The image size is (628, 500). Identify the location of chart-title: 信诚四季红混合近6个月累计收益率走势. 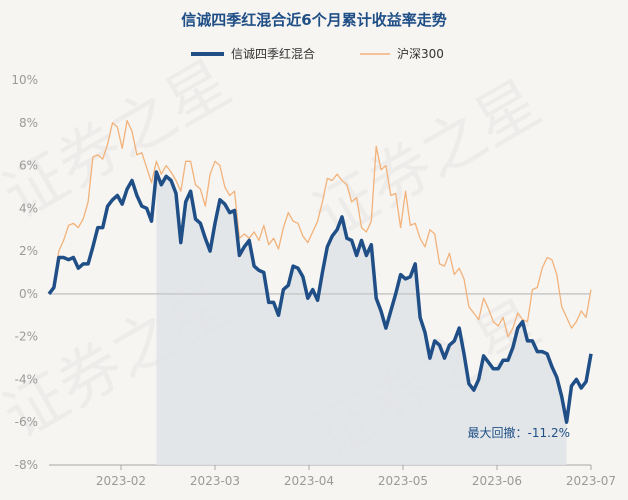
(313, 20).